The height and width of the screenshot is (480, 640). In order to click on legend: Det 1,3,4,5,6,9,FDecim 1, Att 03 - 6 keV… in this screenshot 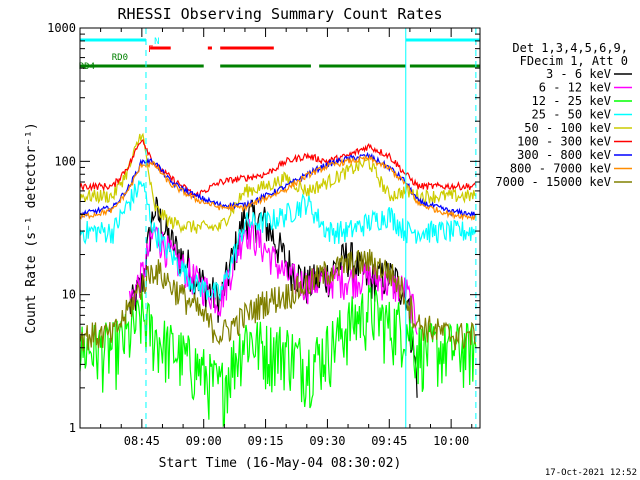, I will do `click(563, 115)`.